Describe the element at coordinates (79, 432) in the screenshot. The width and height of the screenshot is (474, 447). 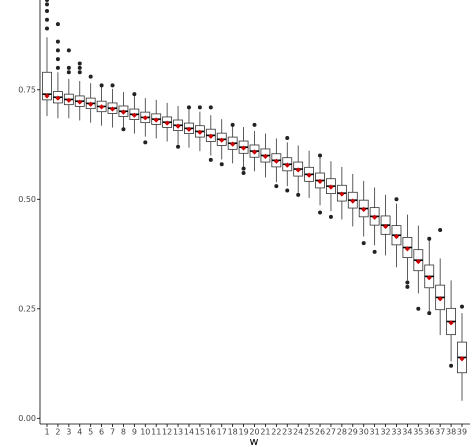
I see `x-tick-label: 4` at that location.